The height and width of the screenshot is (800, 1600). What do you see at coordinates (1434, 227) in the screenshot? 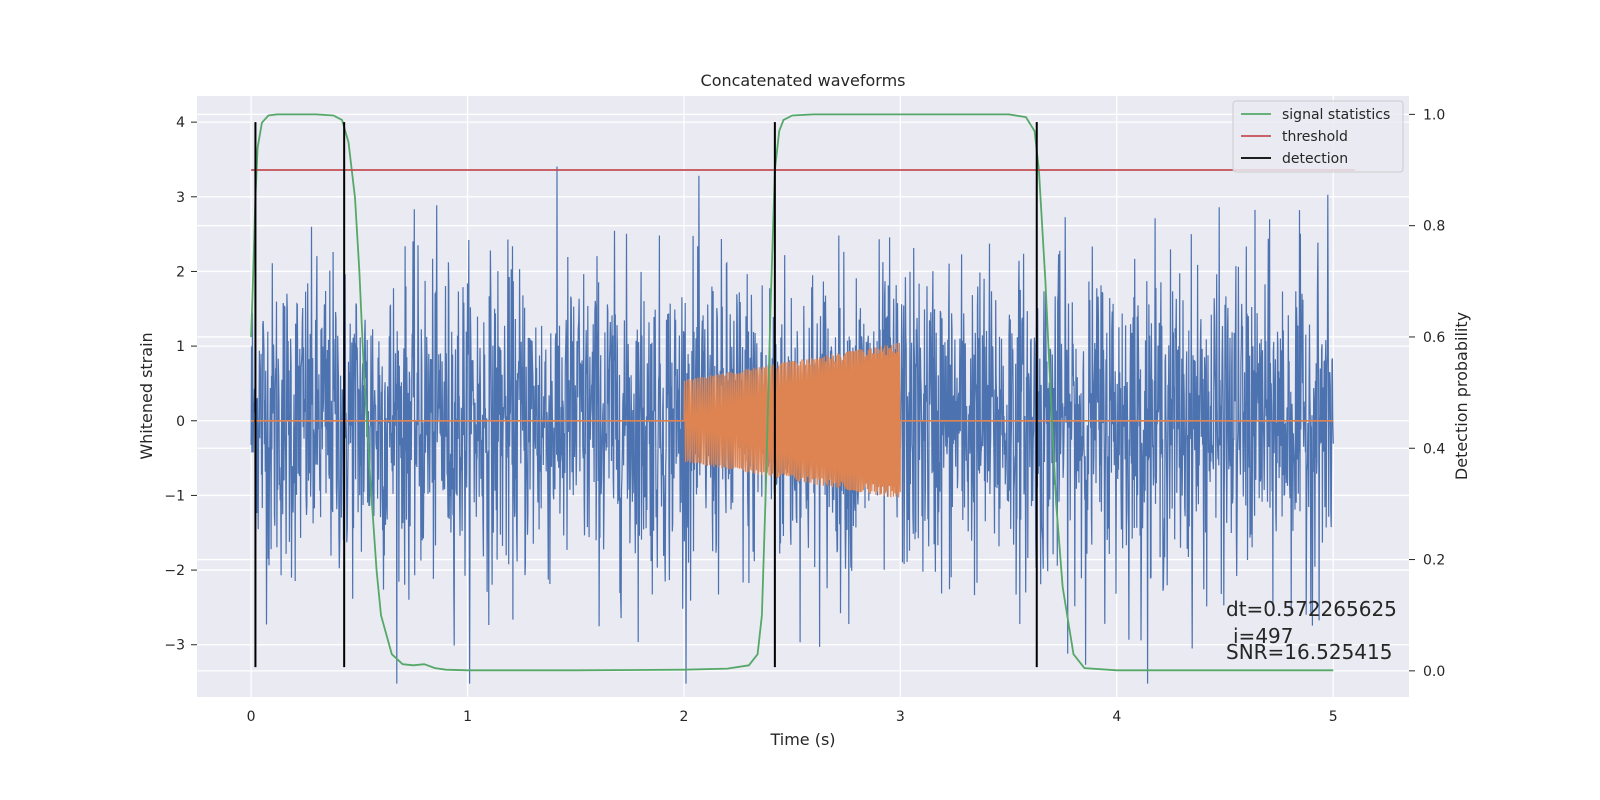
I see `y-right-tick-label: 0.8` at bounding box center [1434, 227].